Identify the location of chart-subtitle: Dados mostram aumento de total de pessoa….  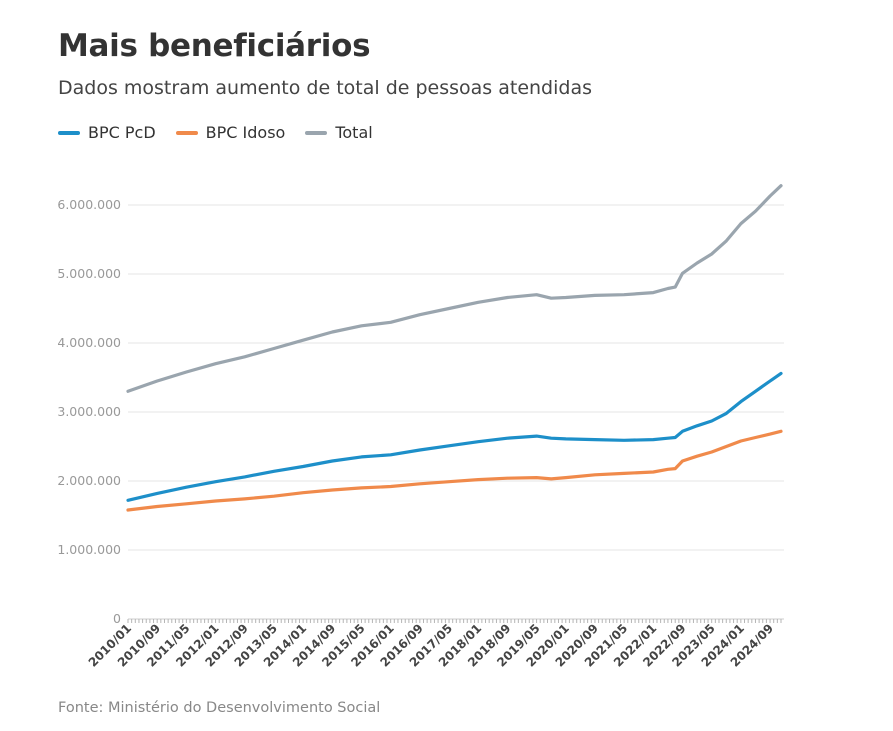
(325, 88).